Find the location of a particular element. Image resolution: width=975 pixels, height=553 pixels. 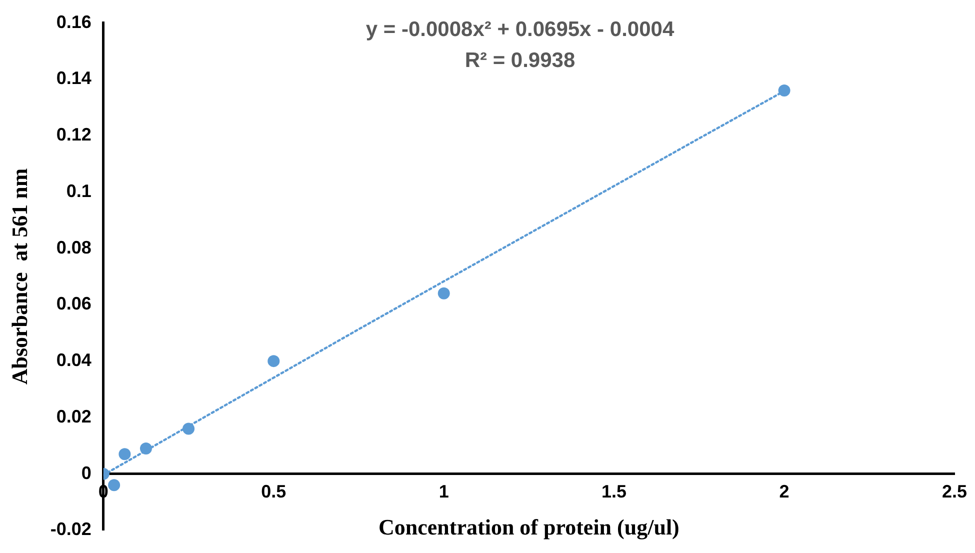

annotation: R² = 0.9938 is located at coordinates (520, 61).